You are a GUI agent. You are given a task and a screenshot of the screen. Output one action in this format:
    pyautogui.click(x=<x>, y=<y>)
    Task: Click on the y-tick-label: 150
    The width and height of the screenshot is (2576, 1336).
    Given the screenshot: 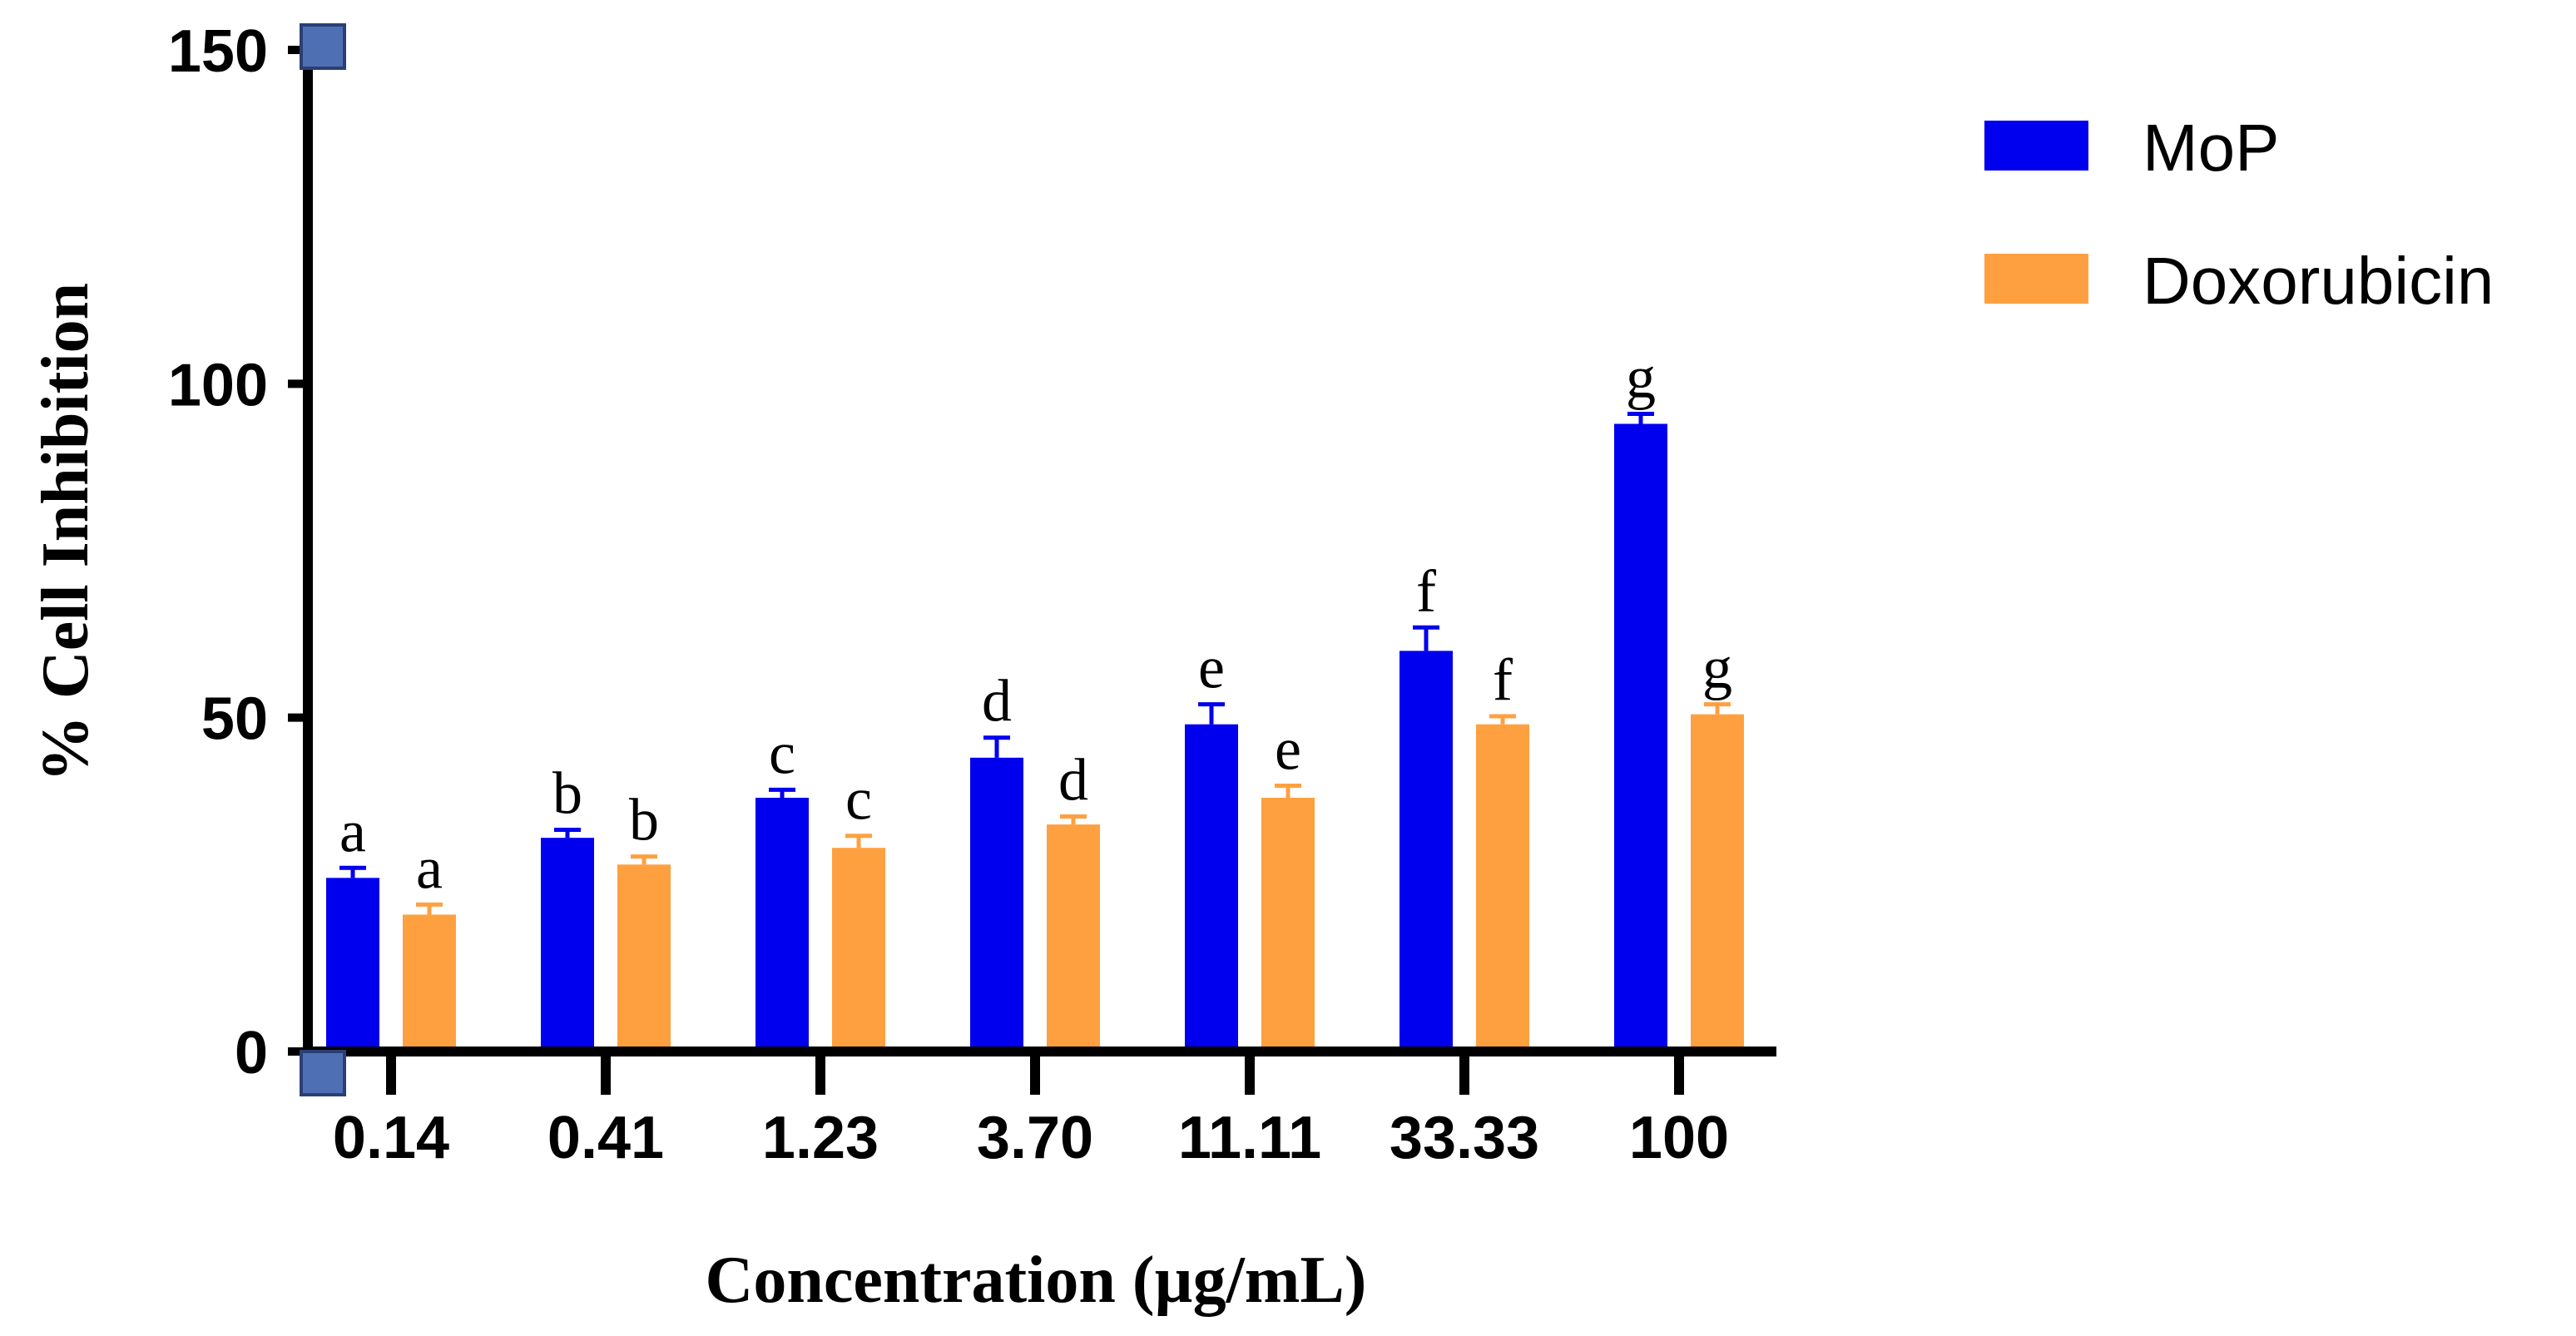 What is the action you would take?
    pyautogui.click(x=218, y=52)
    